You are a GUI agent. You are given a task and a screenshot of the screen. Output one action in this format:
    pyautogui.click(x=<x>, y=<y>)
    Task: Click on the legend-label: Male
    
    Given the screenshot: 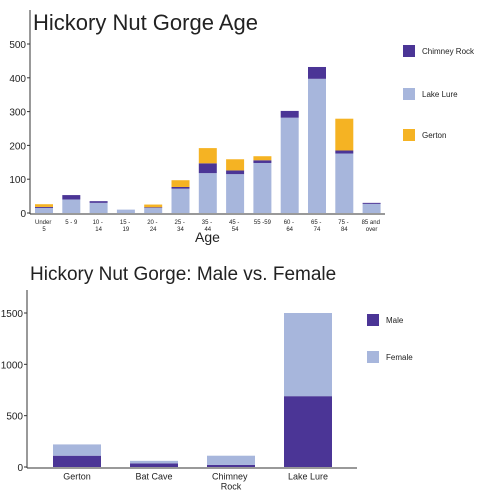 What is the action you would take?
    pyautogui.click(x=395, y=320)
    